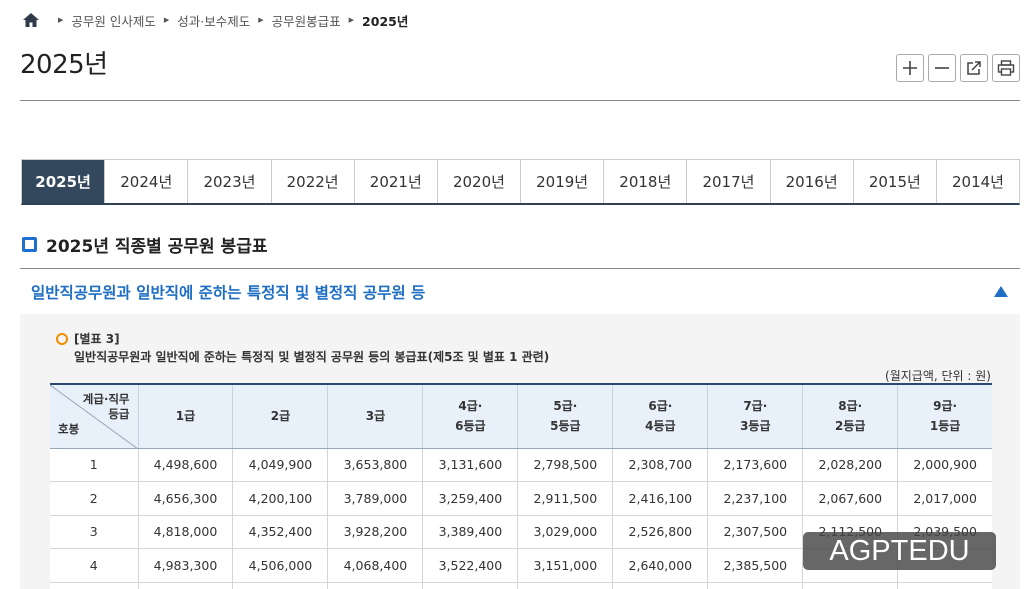 This screenshot has height=589, width=1024. Describe the element at coordinates (385, 21) in the screenshot. I see `breadcrumb-current: 2025년` at that location.